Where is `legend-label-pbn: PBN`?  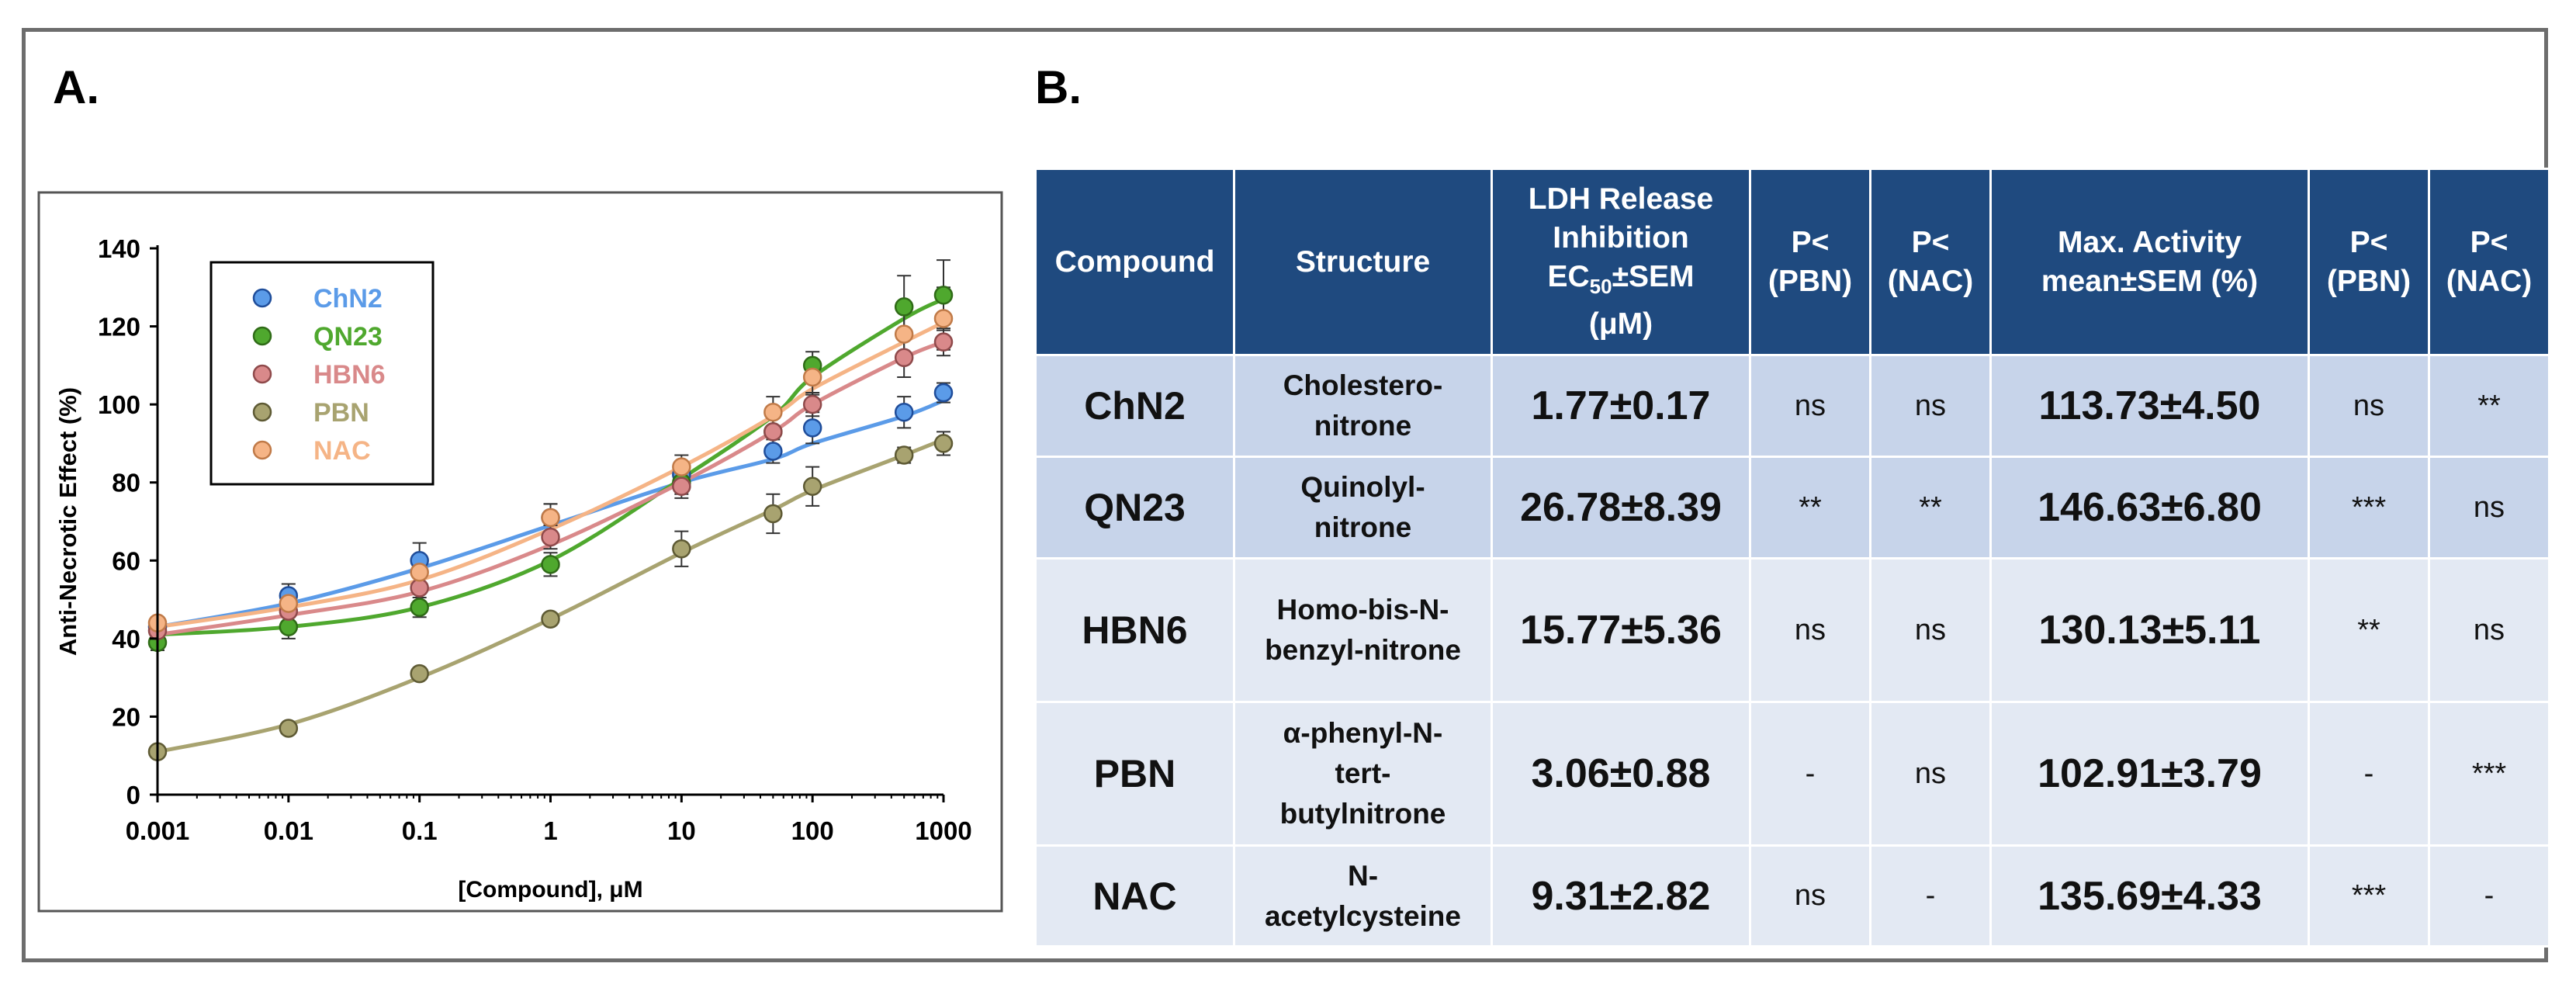 legend-label-pbn: PBN is located at coordinates (341, 413).